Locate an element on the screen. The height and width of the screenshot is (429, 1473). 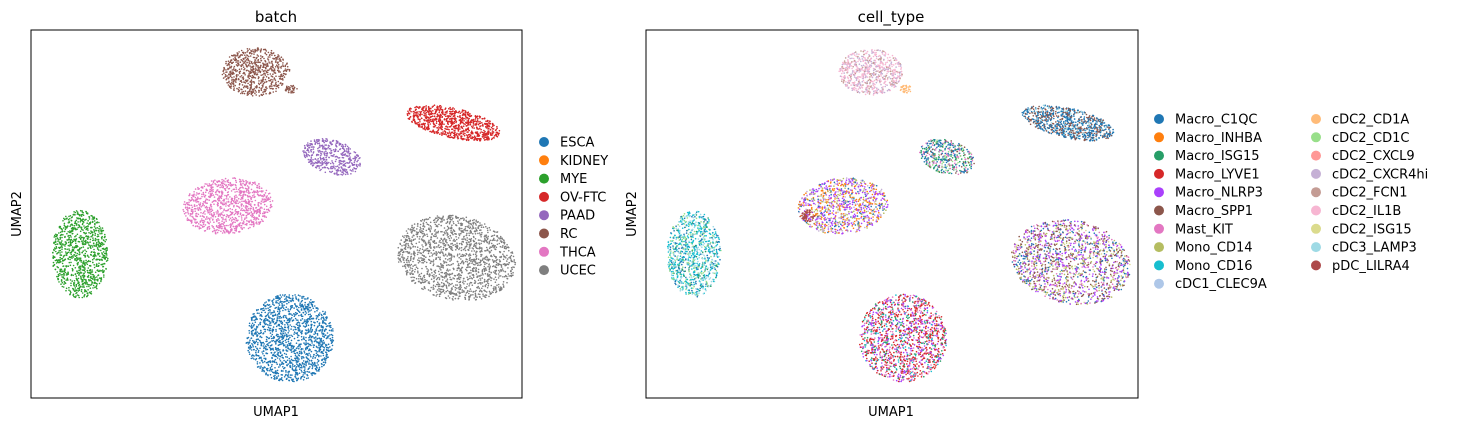
cell-type-legend-label-cdc1-clec9a: cDC1_CLEC9A is located at coordinates (1221, 284).